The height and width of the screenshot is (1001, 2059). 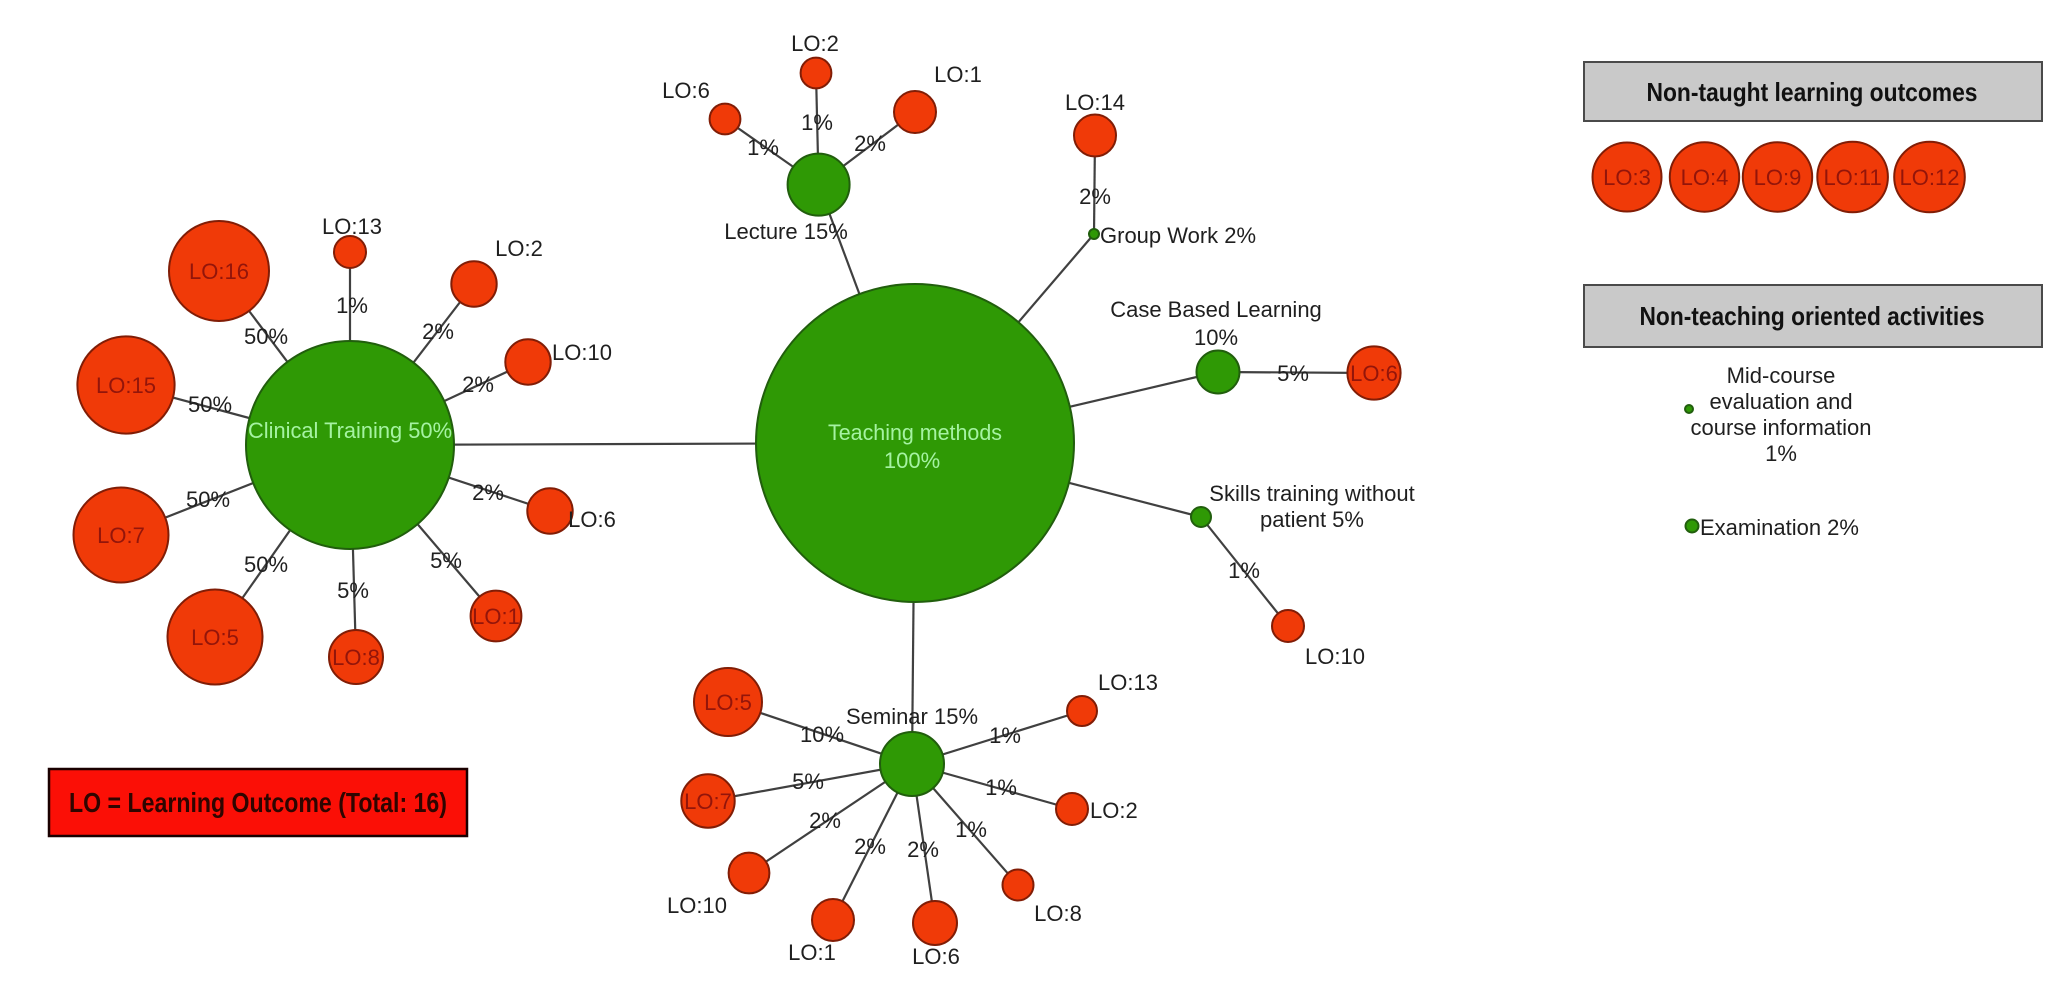 I want to click on svg-text: LO:11, so click(x=1852, y=177).